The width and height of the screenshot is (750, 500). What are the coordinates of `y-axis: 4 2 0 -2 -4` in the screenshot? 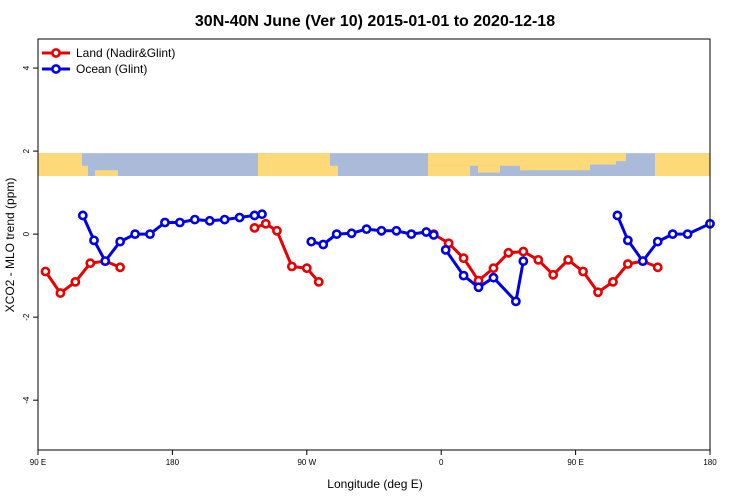 It's located at (30, 234).